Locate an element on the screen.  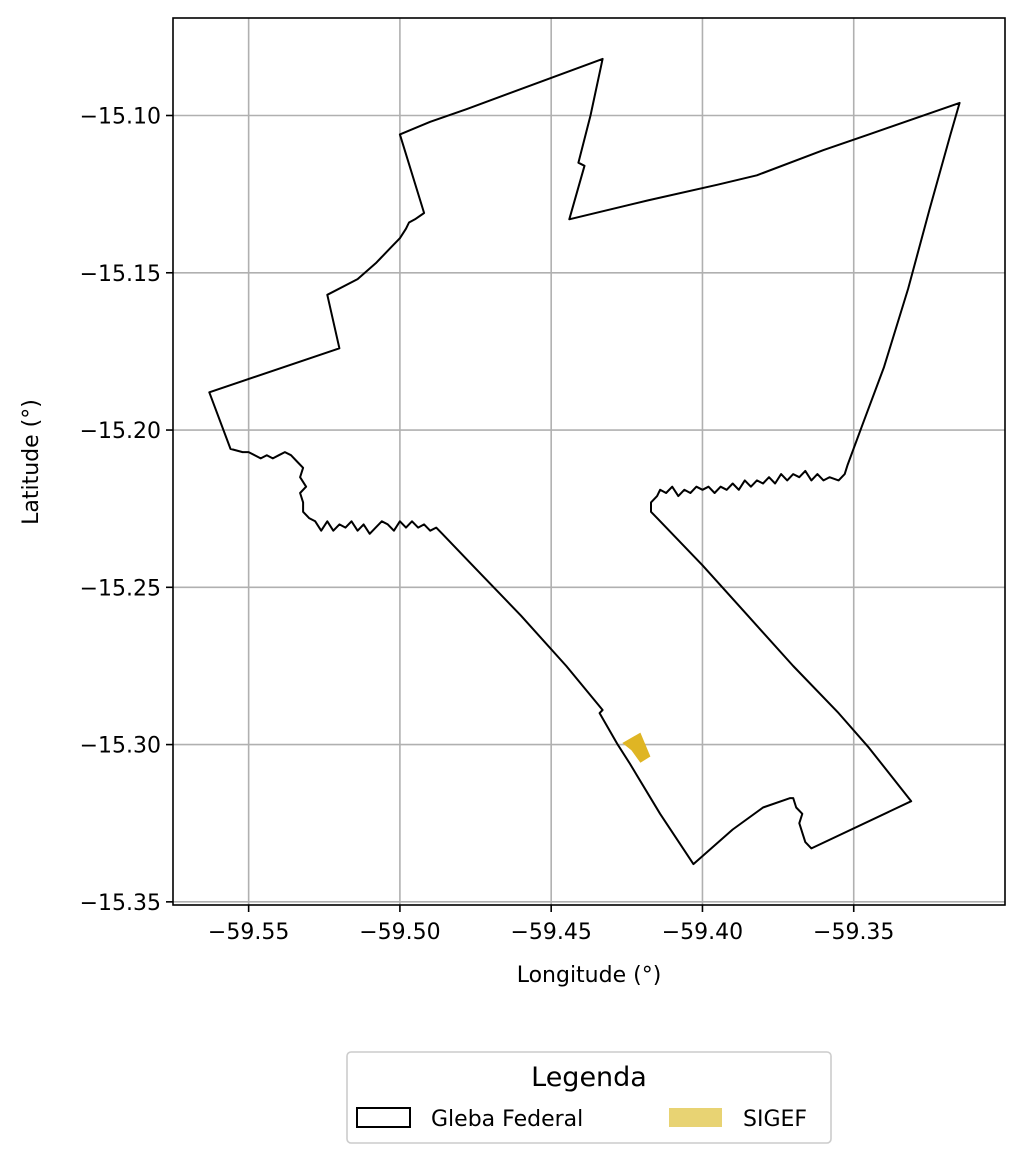
legend-label-gleba-federal: Gleba Federal is located at coordinates (507, 1119).